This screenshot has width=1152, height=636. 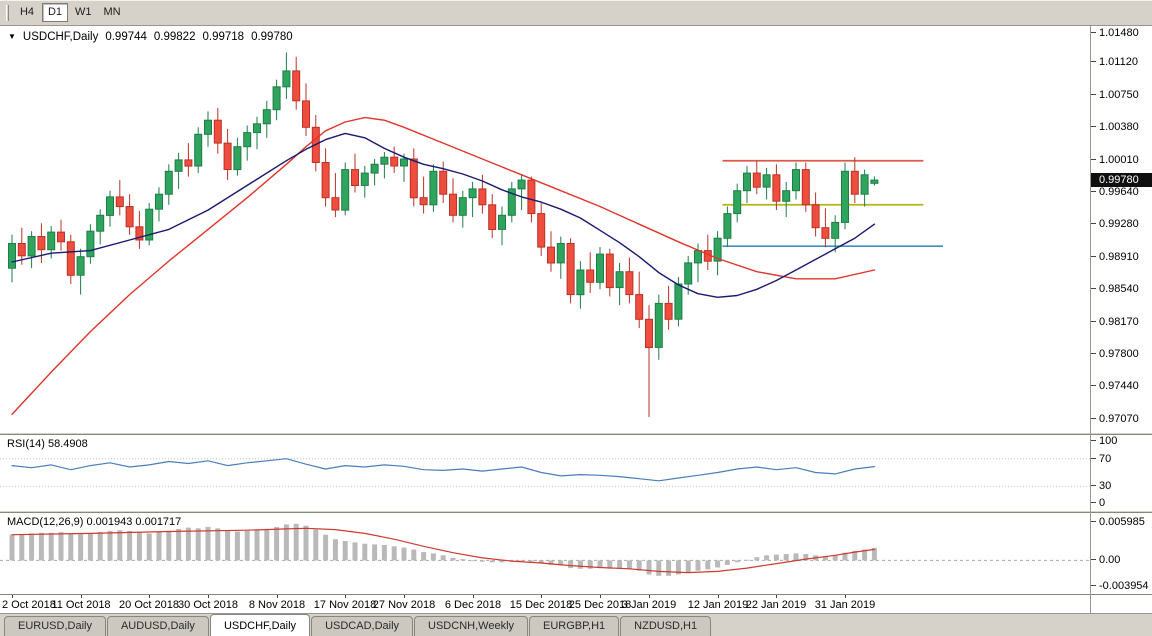 I want to click on chart-tab-eurgbp-h1: EURGBP,H1, so click(x=574, y=626).